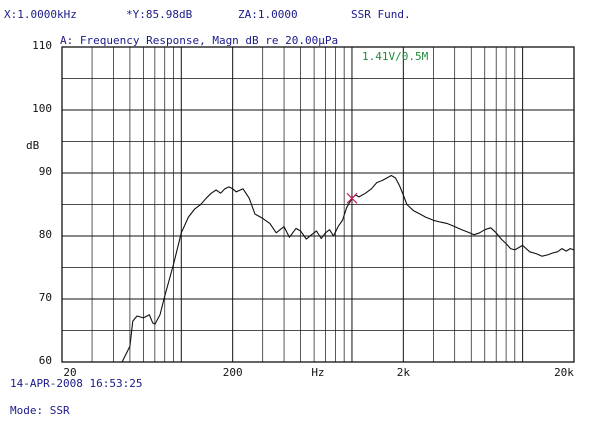  I want to click on mode-label: Mode: SSR, so click(40, 410).